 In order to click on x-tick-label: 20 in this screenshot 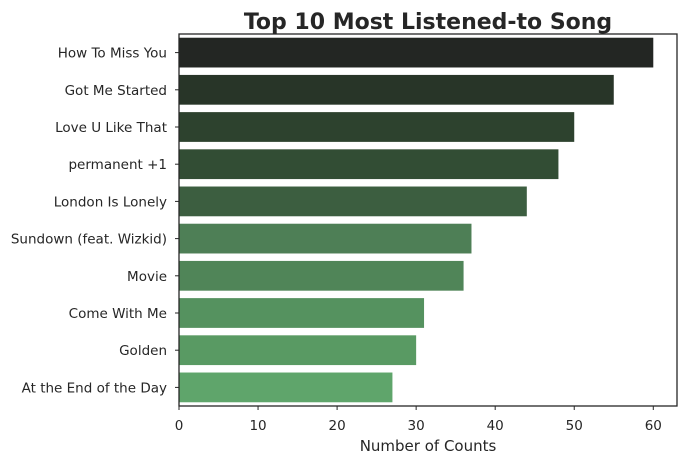, I will do `click(337, 426)`.